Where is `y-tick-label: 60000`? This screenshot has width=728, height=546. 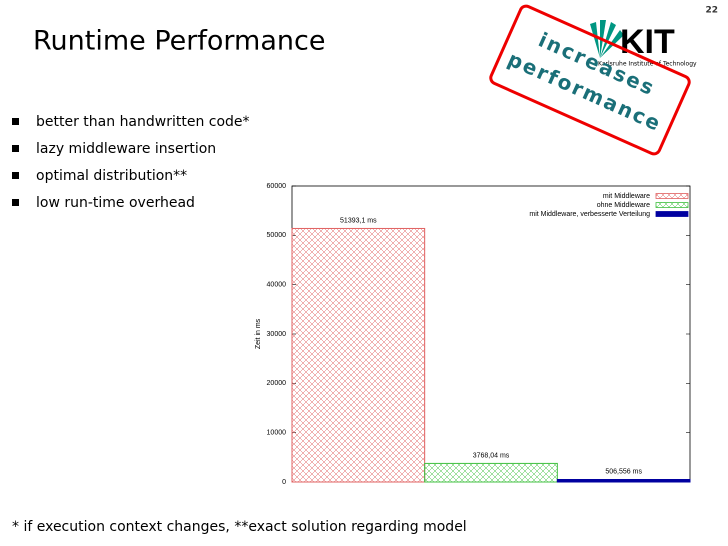 y-tick-label: 60000 is located at coordinates (277, 186).